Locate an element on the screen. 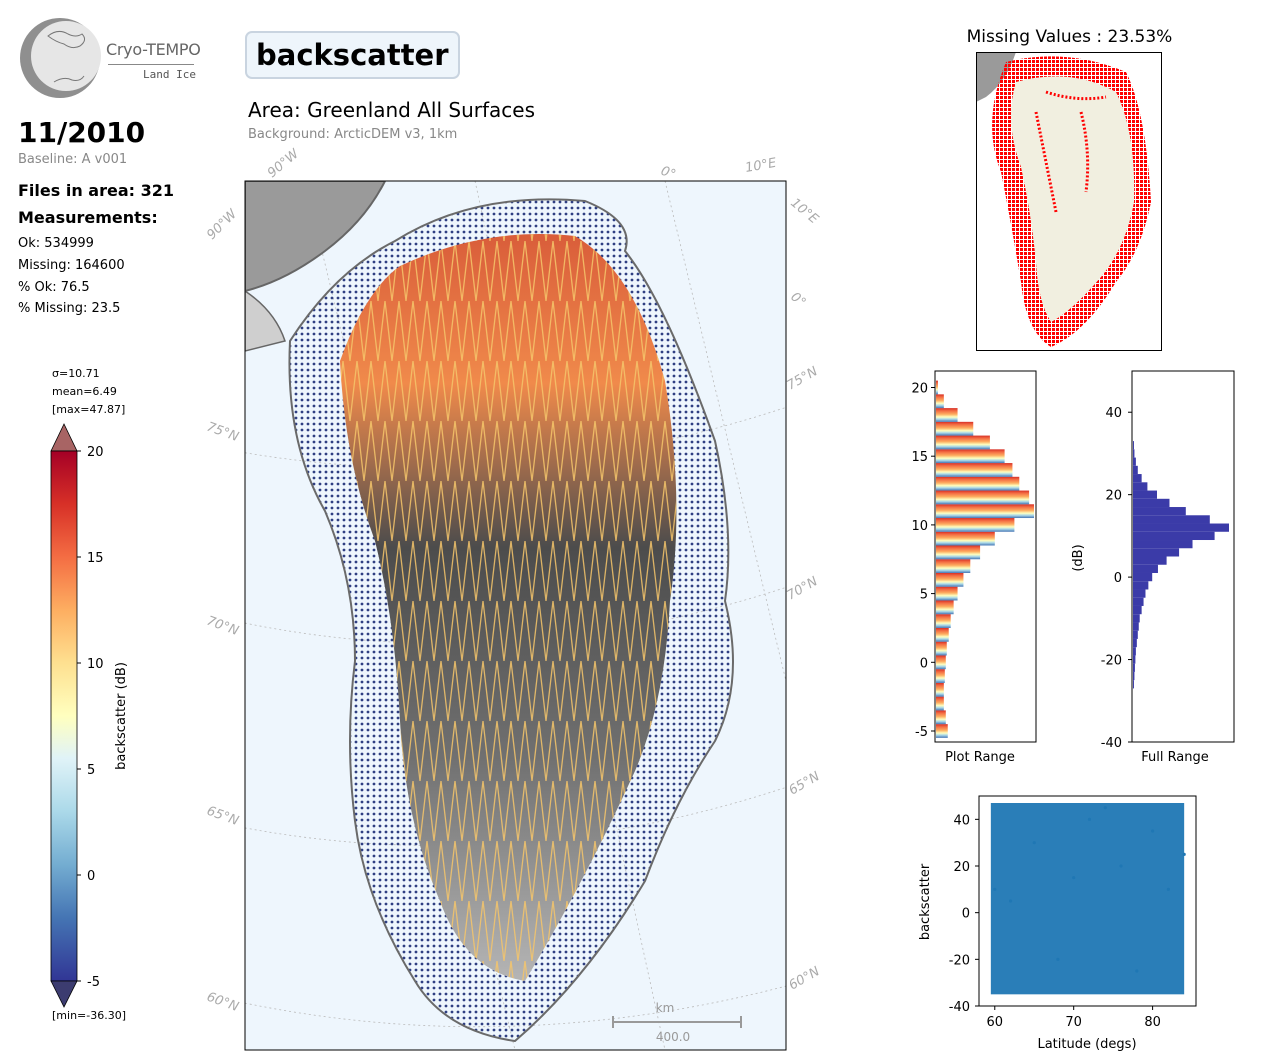 The image size is (1272, 1060). scatter-marks is located at coordinates (1088, 899).